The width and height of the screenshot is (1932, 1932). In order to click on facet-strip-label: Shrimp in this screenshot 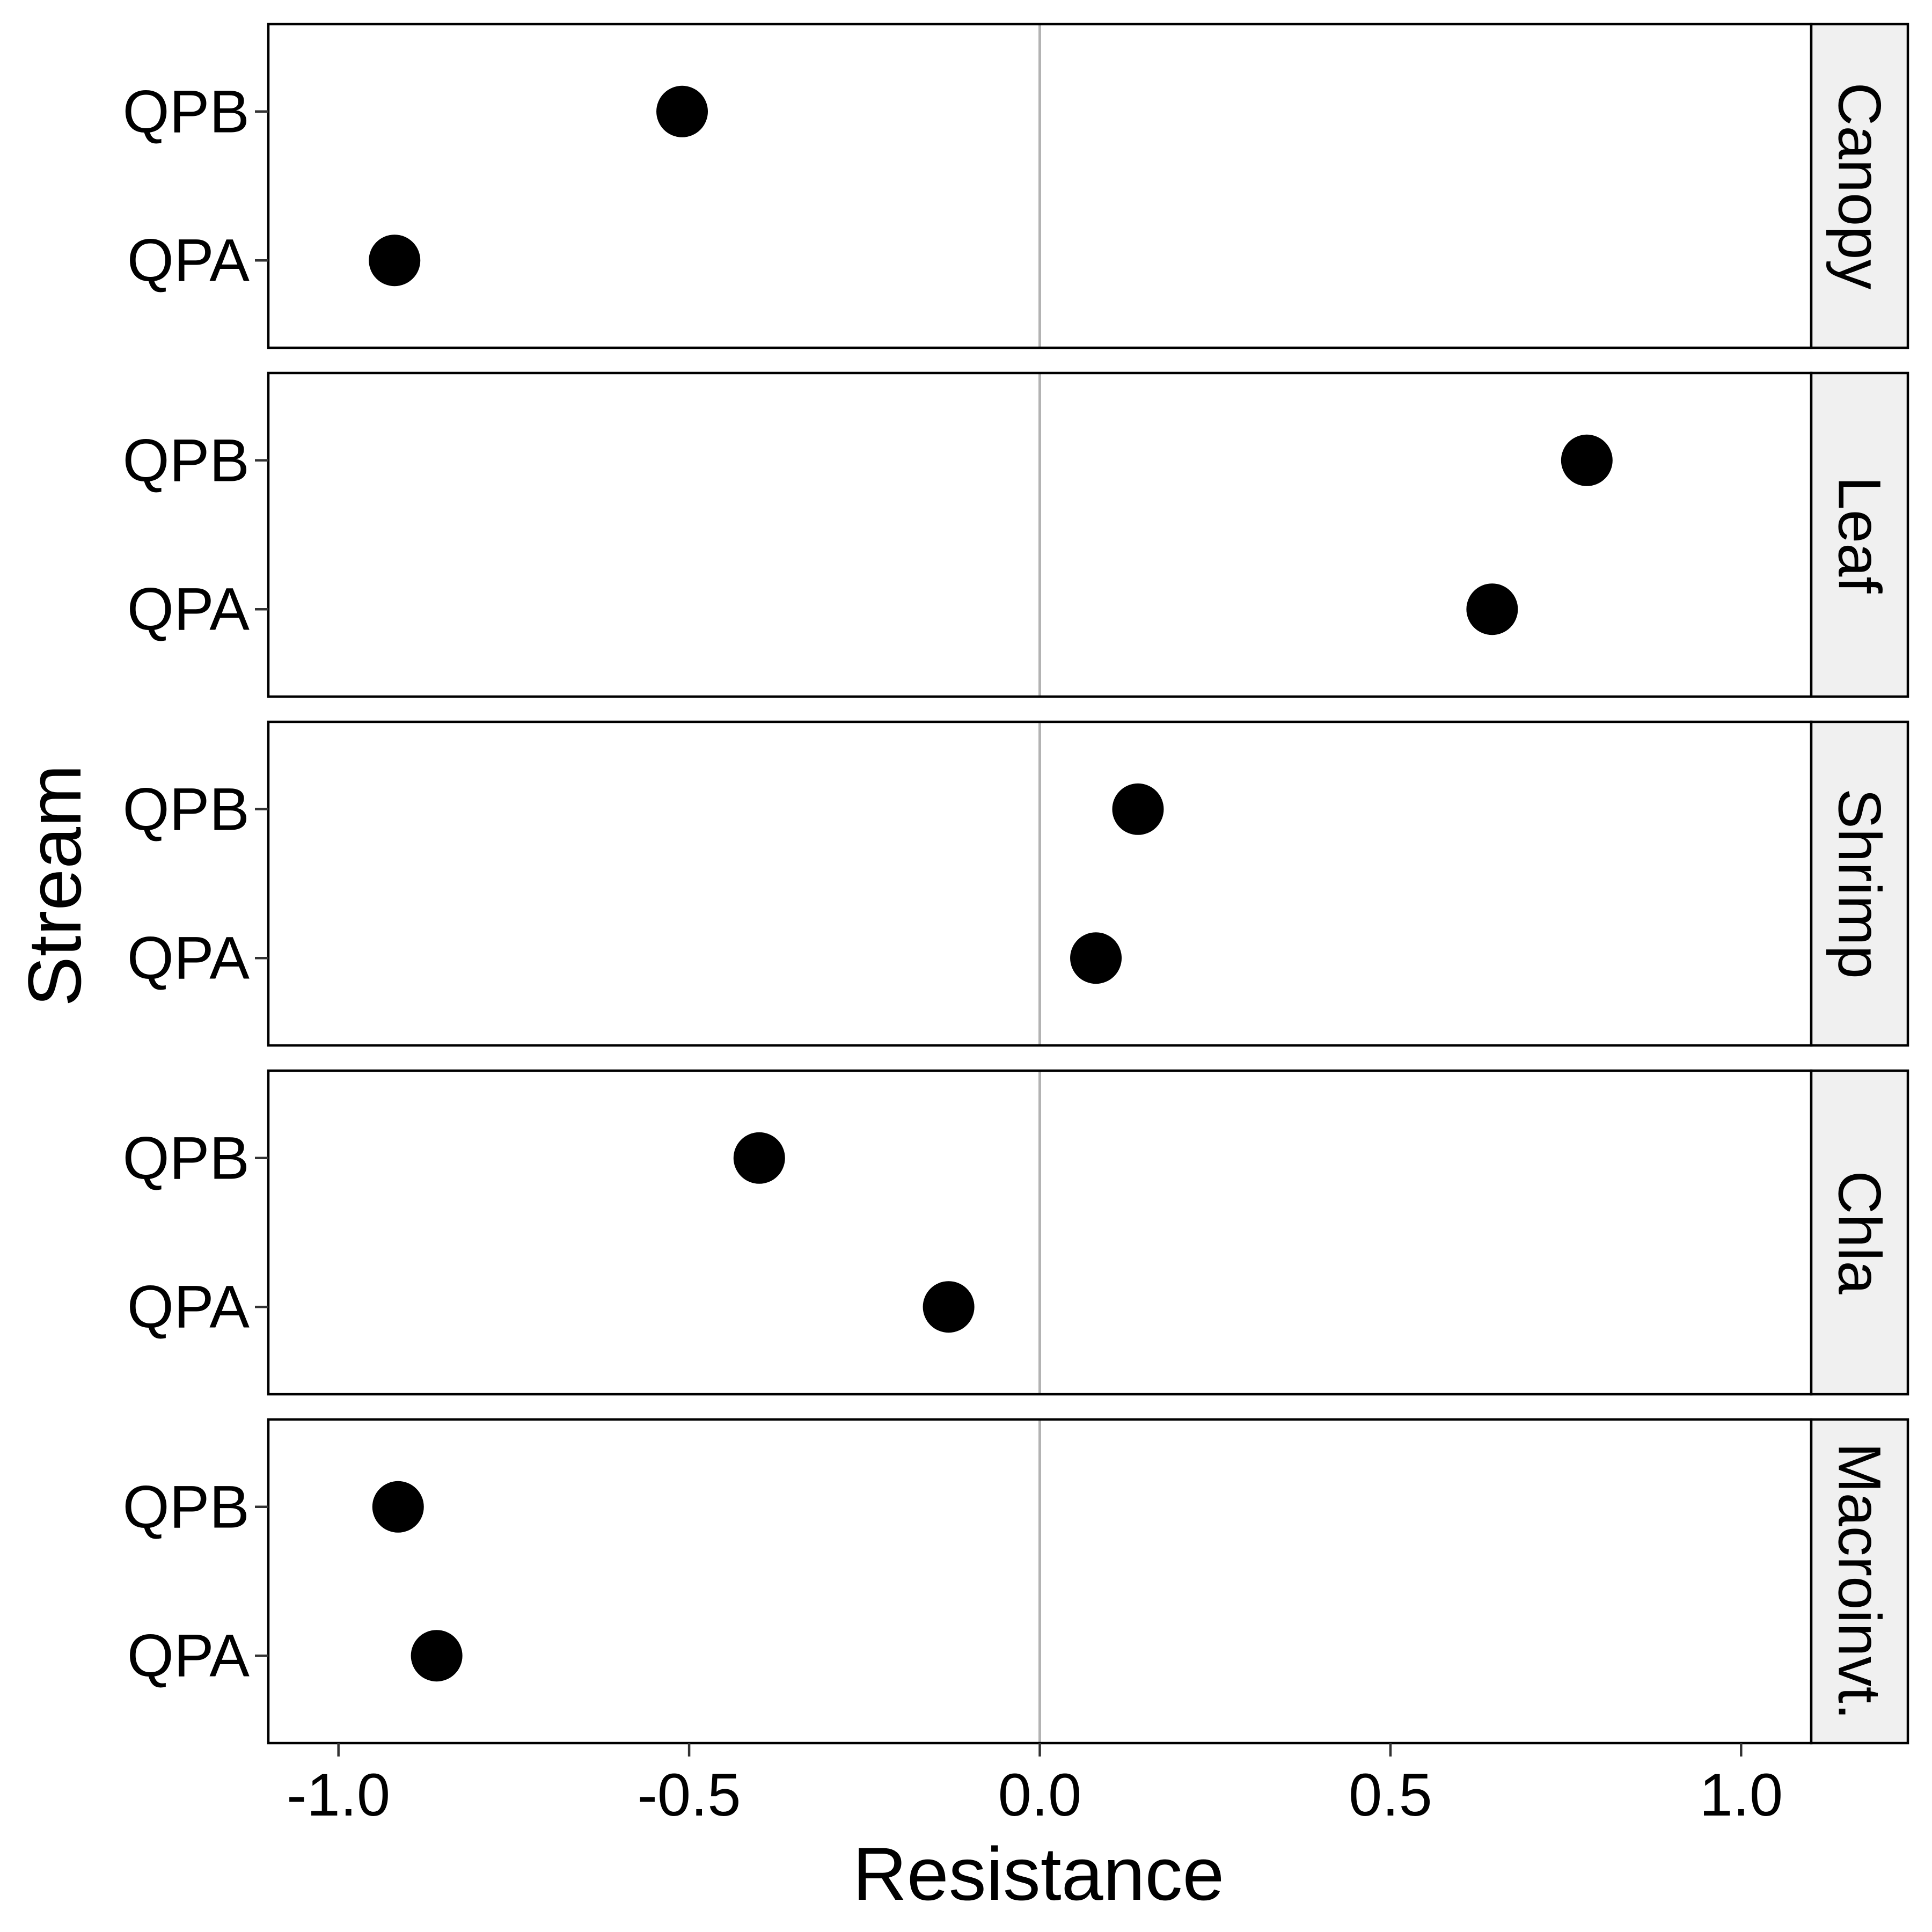, I will do `click(1859, 883)`.